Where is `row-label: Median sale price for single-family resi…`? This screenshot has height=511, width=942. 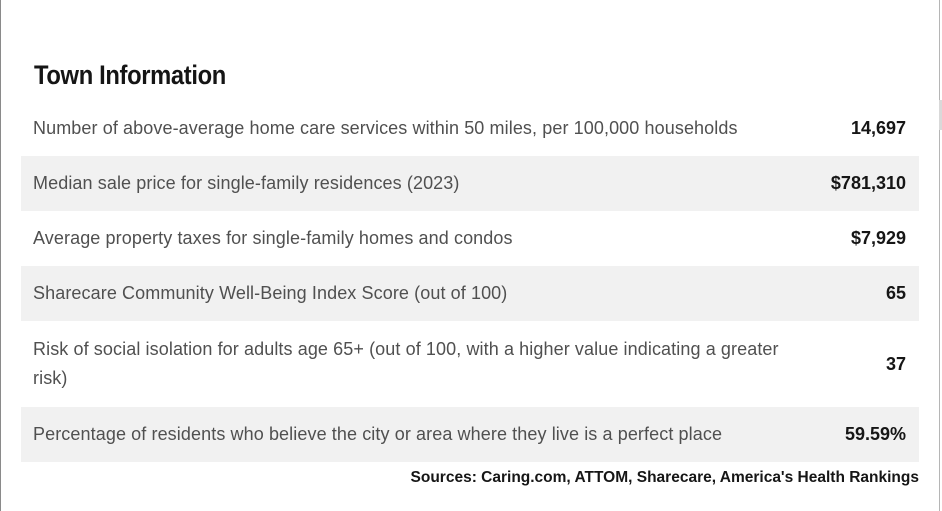
row-label: Median sale price for single-family resi… is located at coordinates (246, 183).